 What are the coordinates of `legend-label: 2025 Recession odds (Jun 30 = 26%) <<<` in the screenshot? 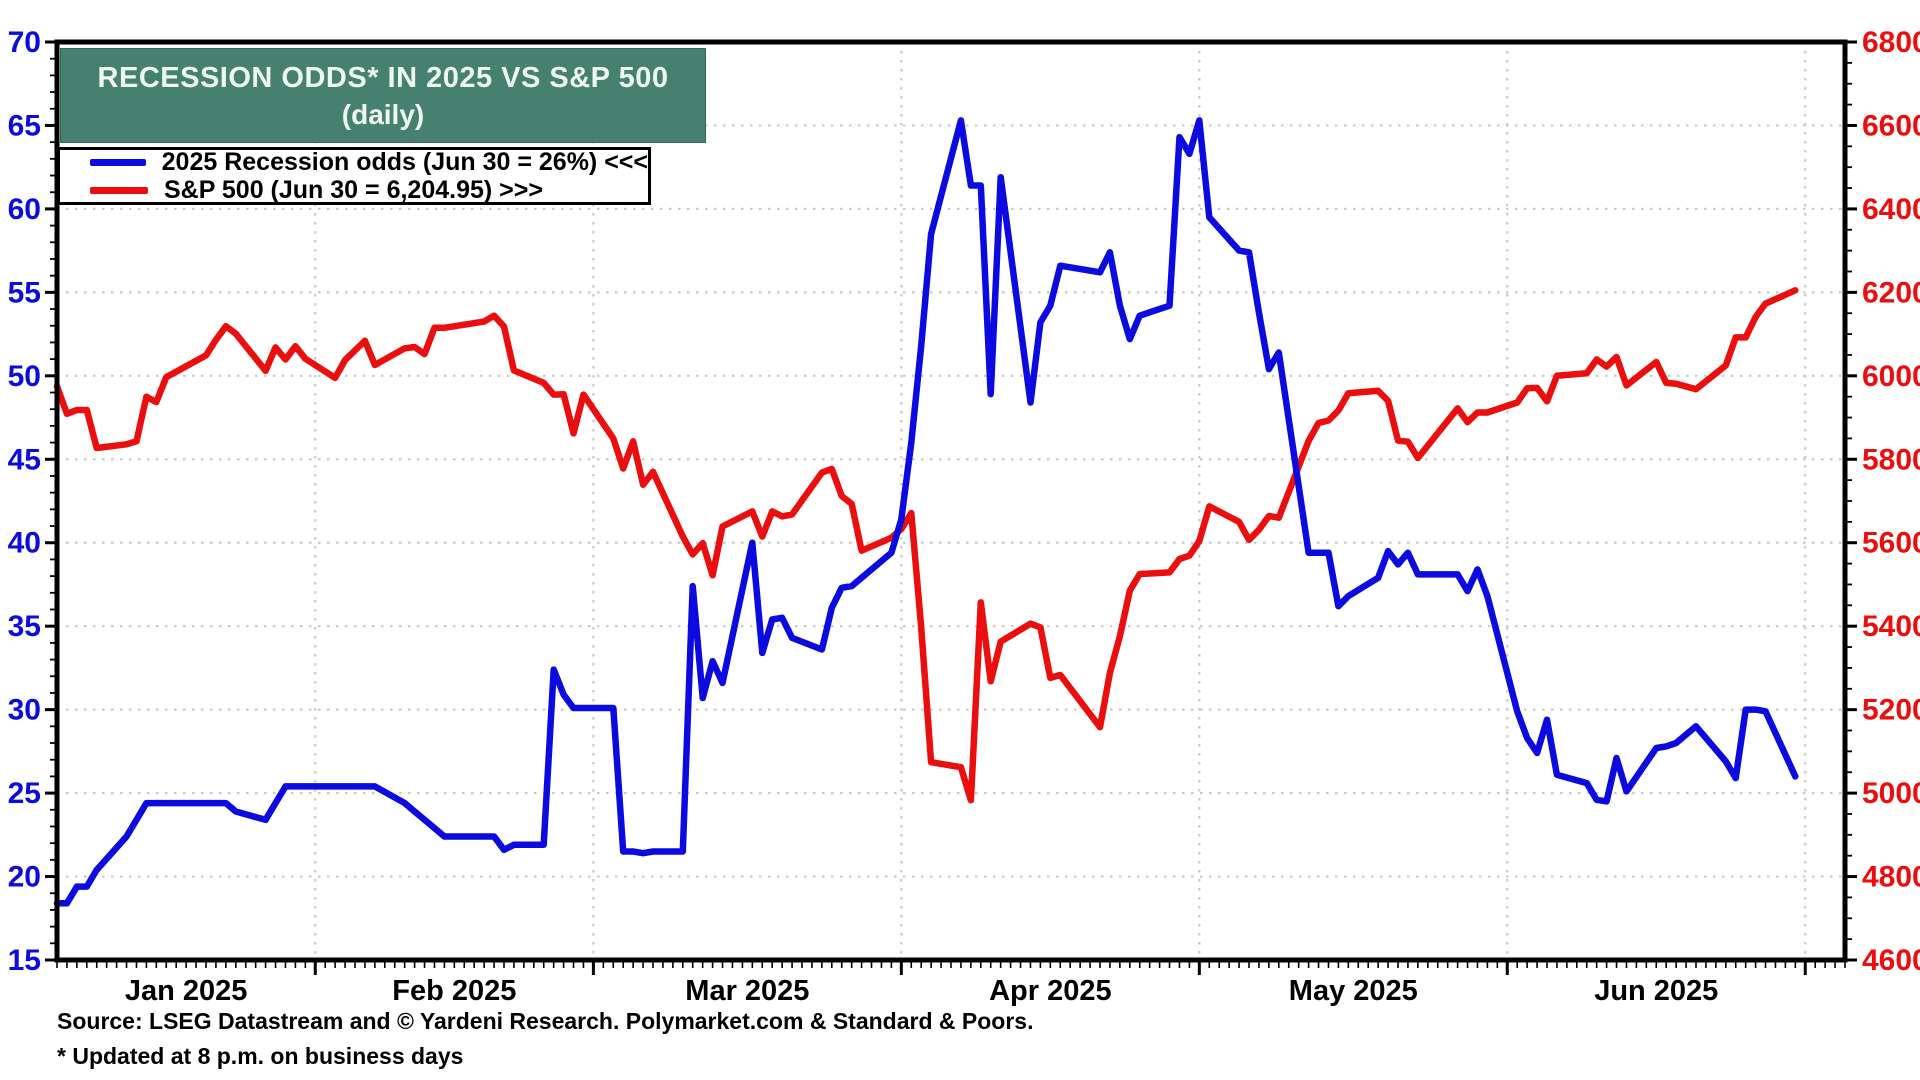 It's located at (404, 161).